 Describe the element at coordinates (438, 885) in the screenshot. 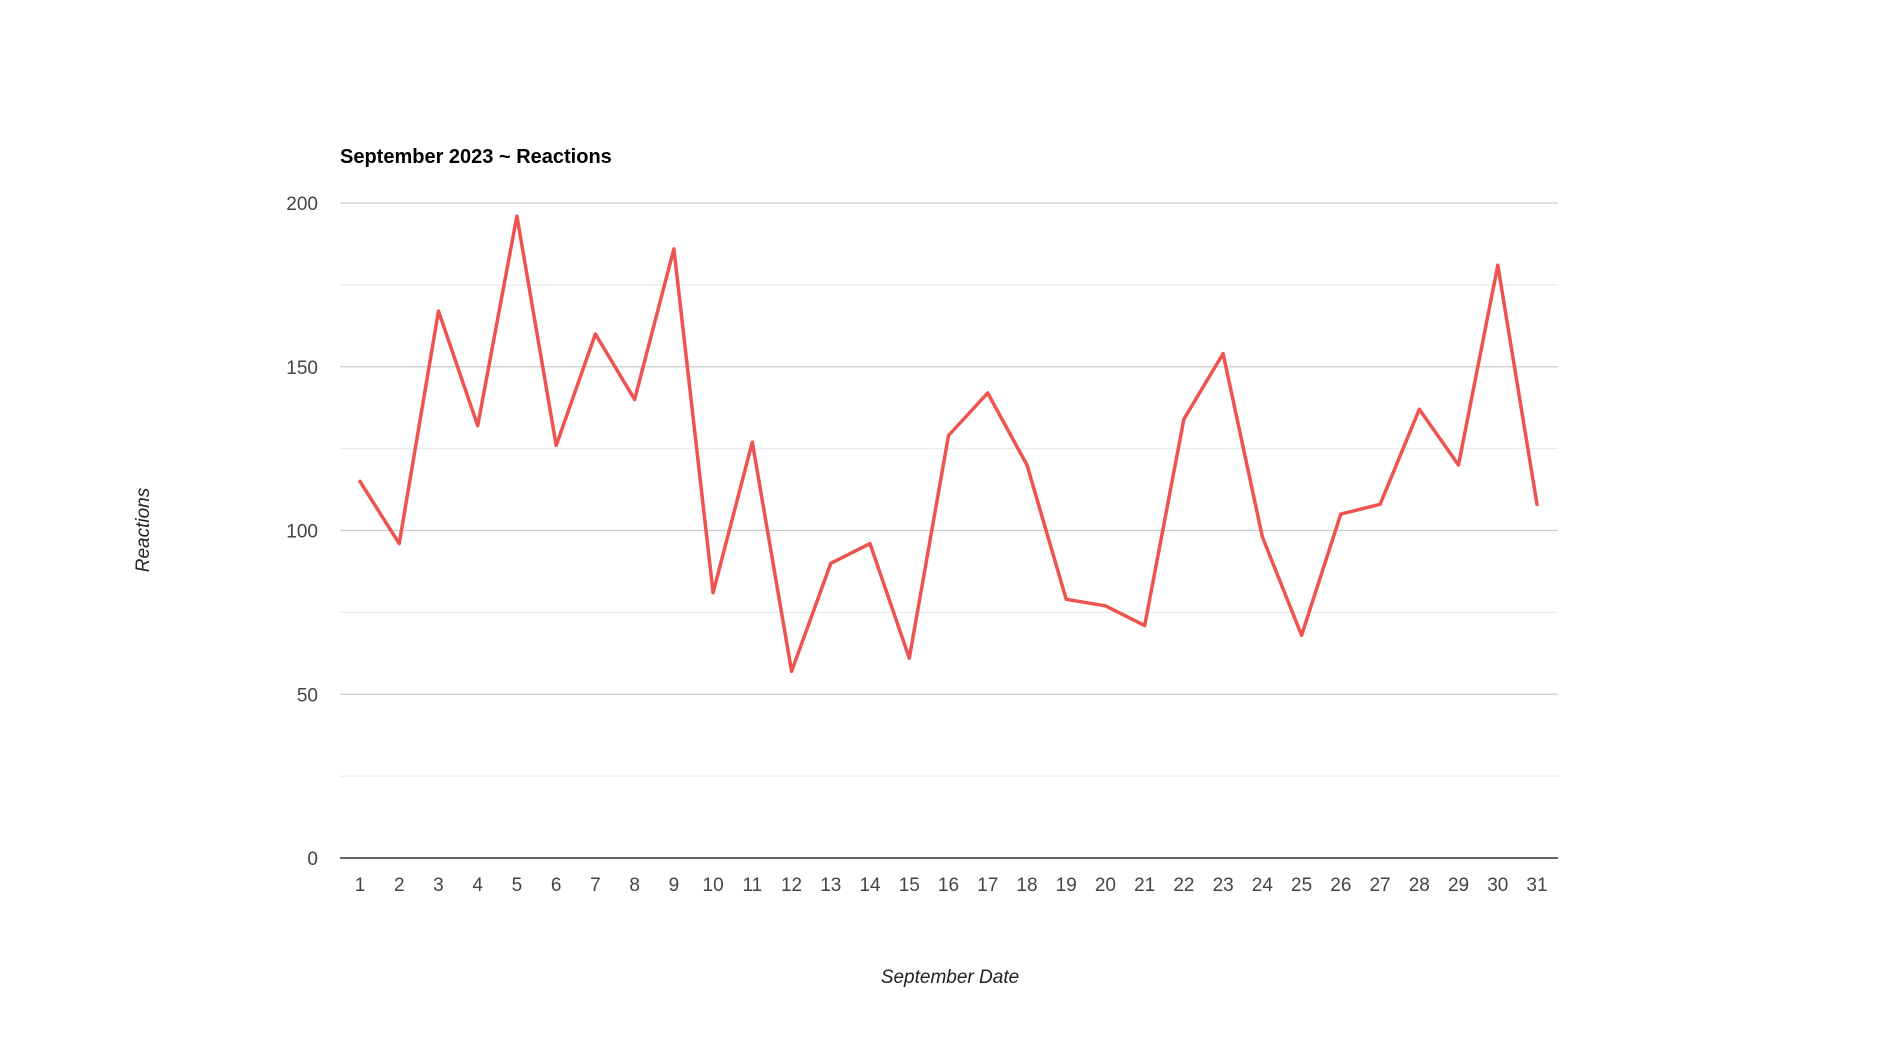

I see `x-tick-label: 3` at that location.